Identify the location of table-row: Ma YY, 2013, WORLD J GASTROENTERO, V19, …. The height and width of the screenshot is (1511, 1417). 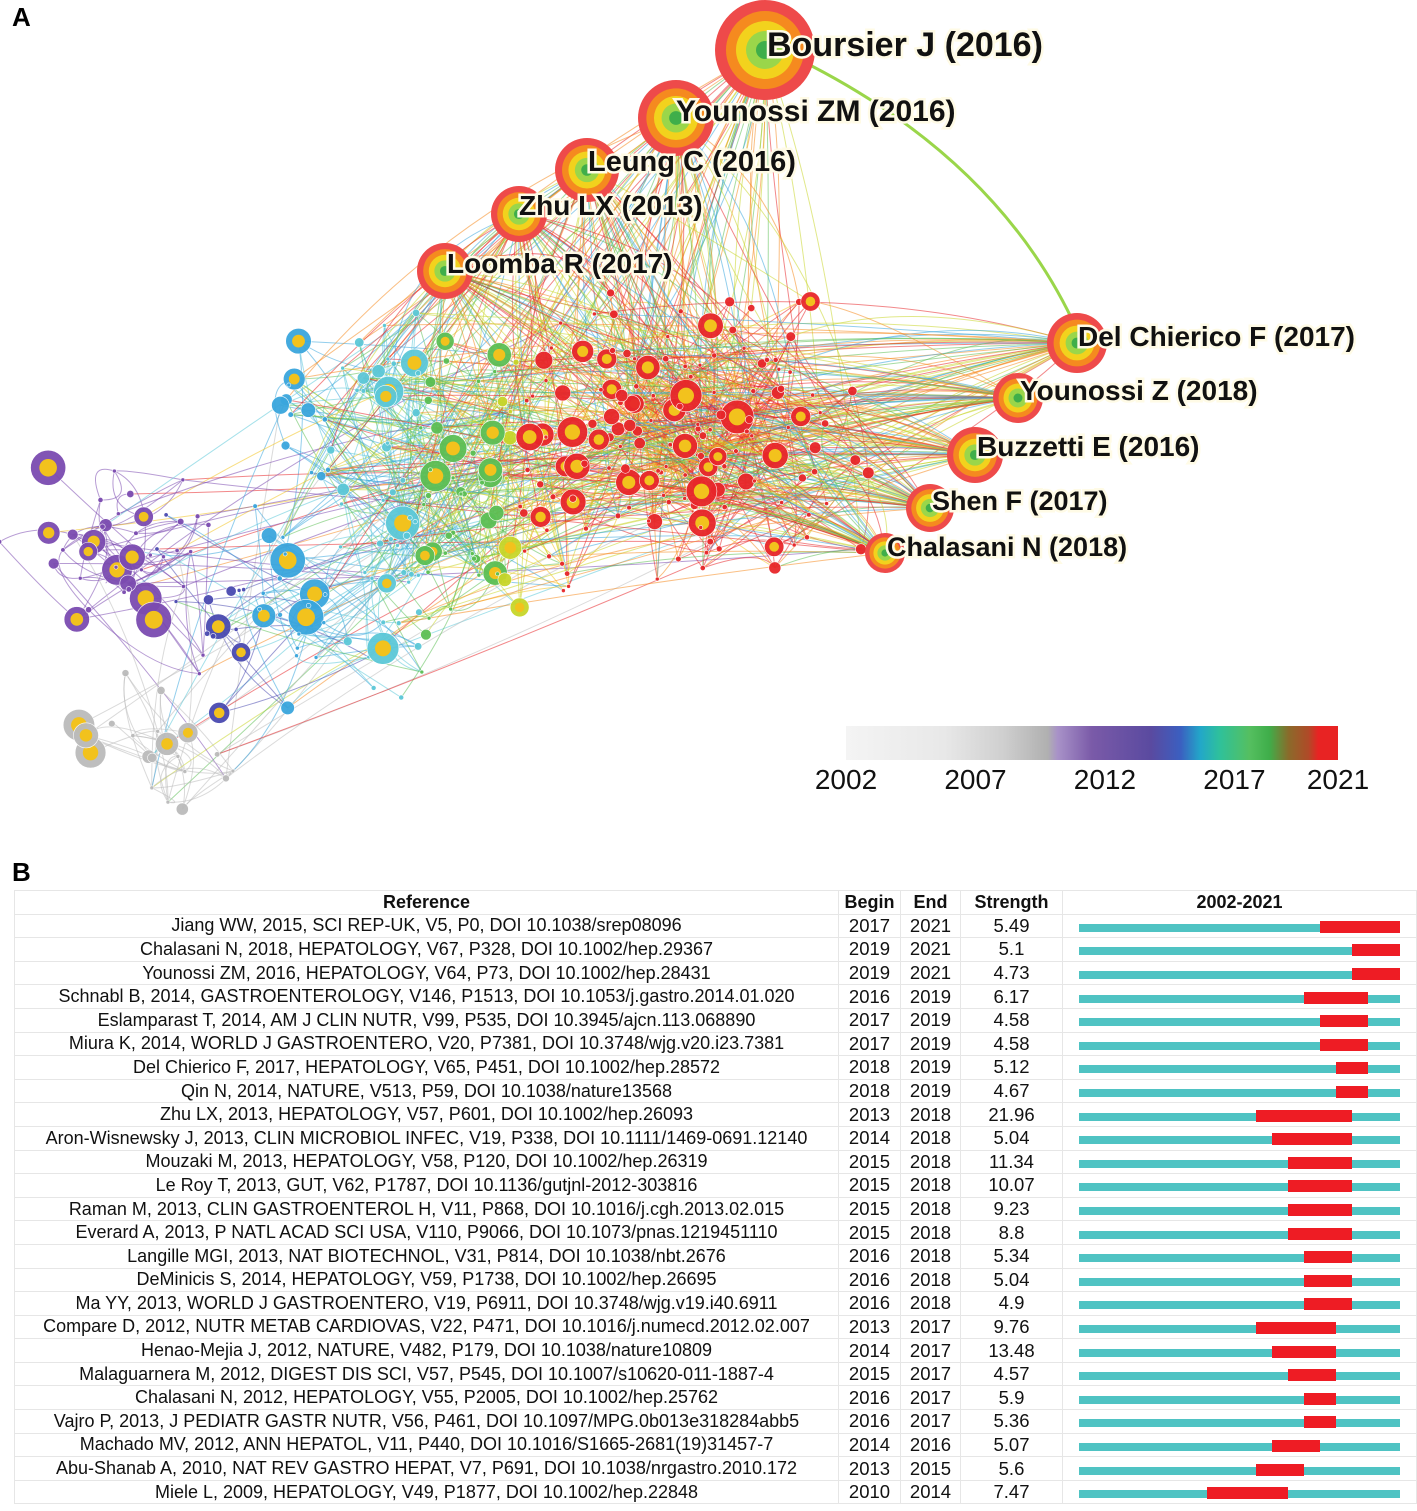
(715, 1303).